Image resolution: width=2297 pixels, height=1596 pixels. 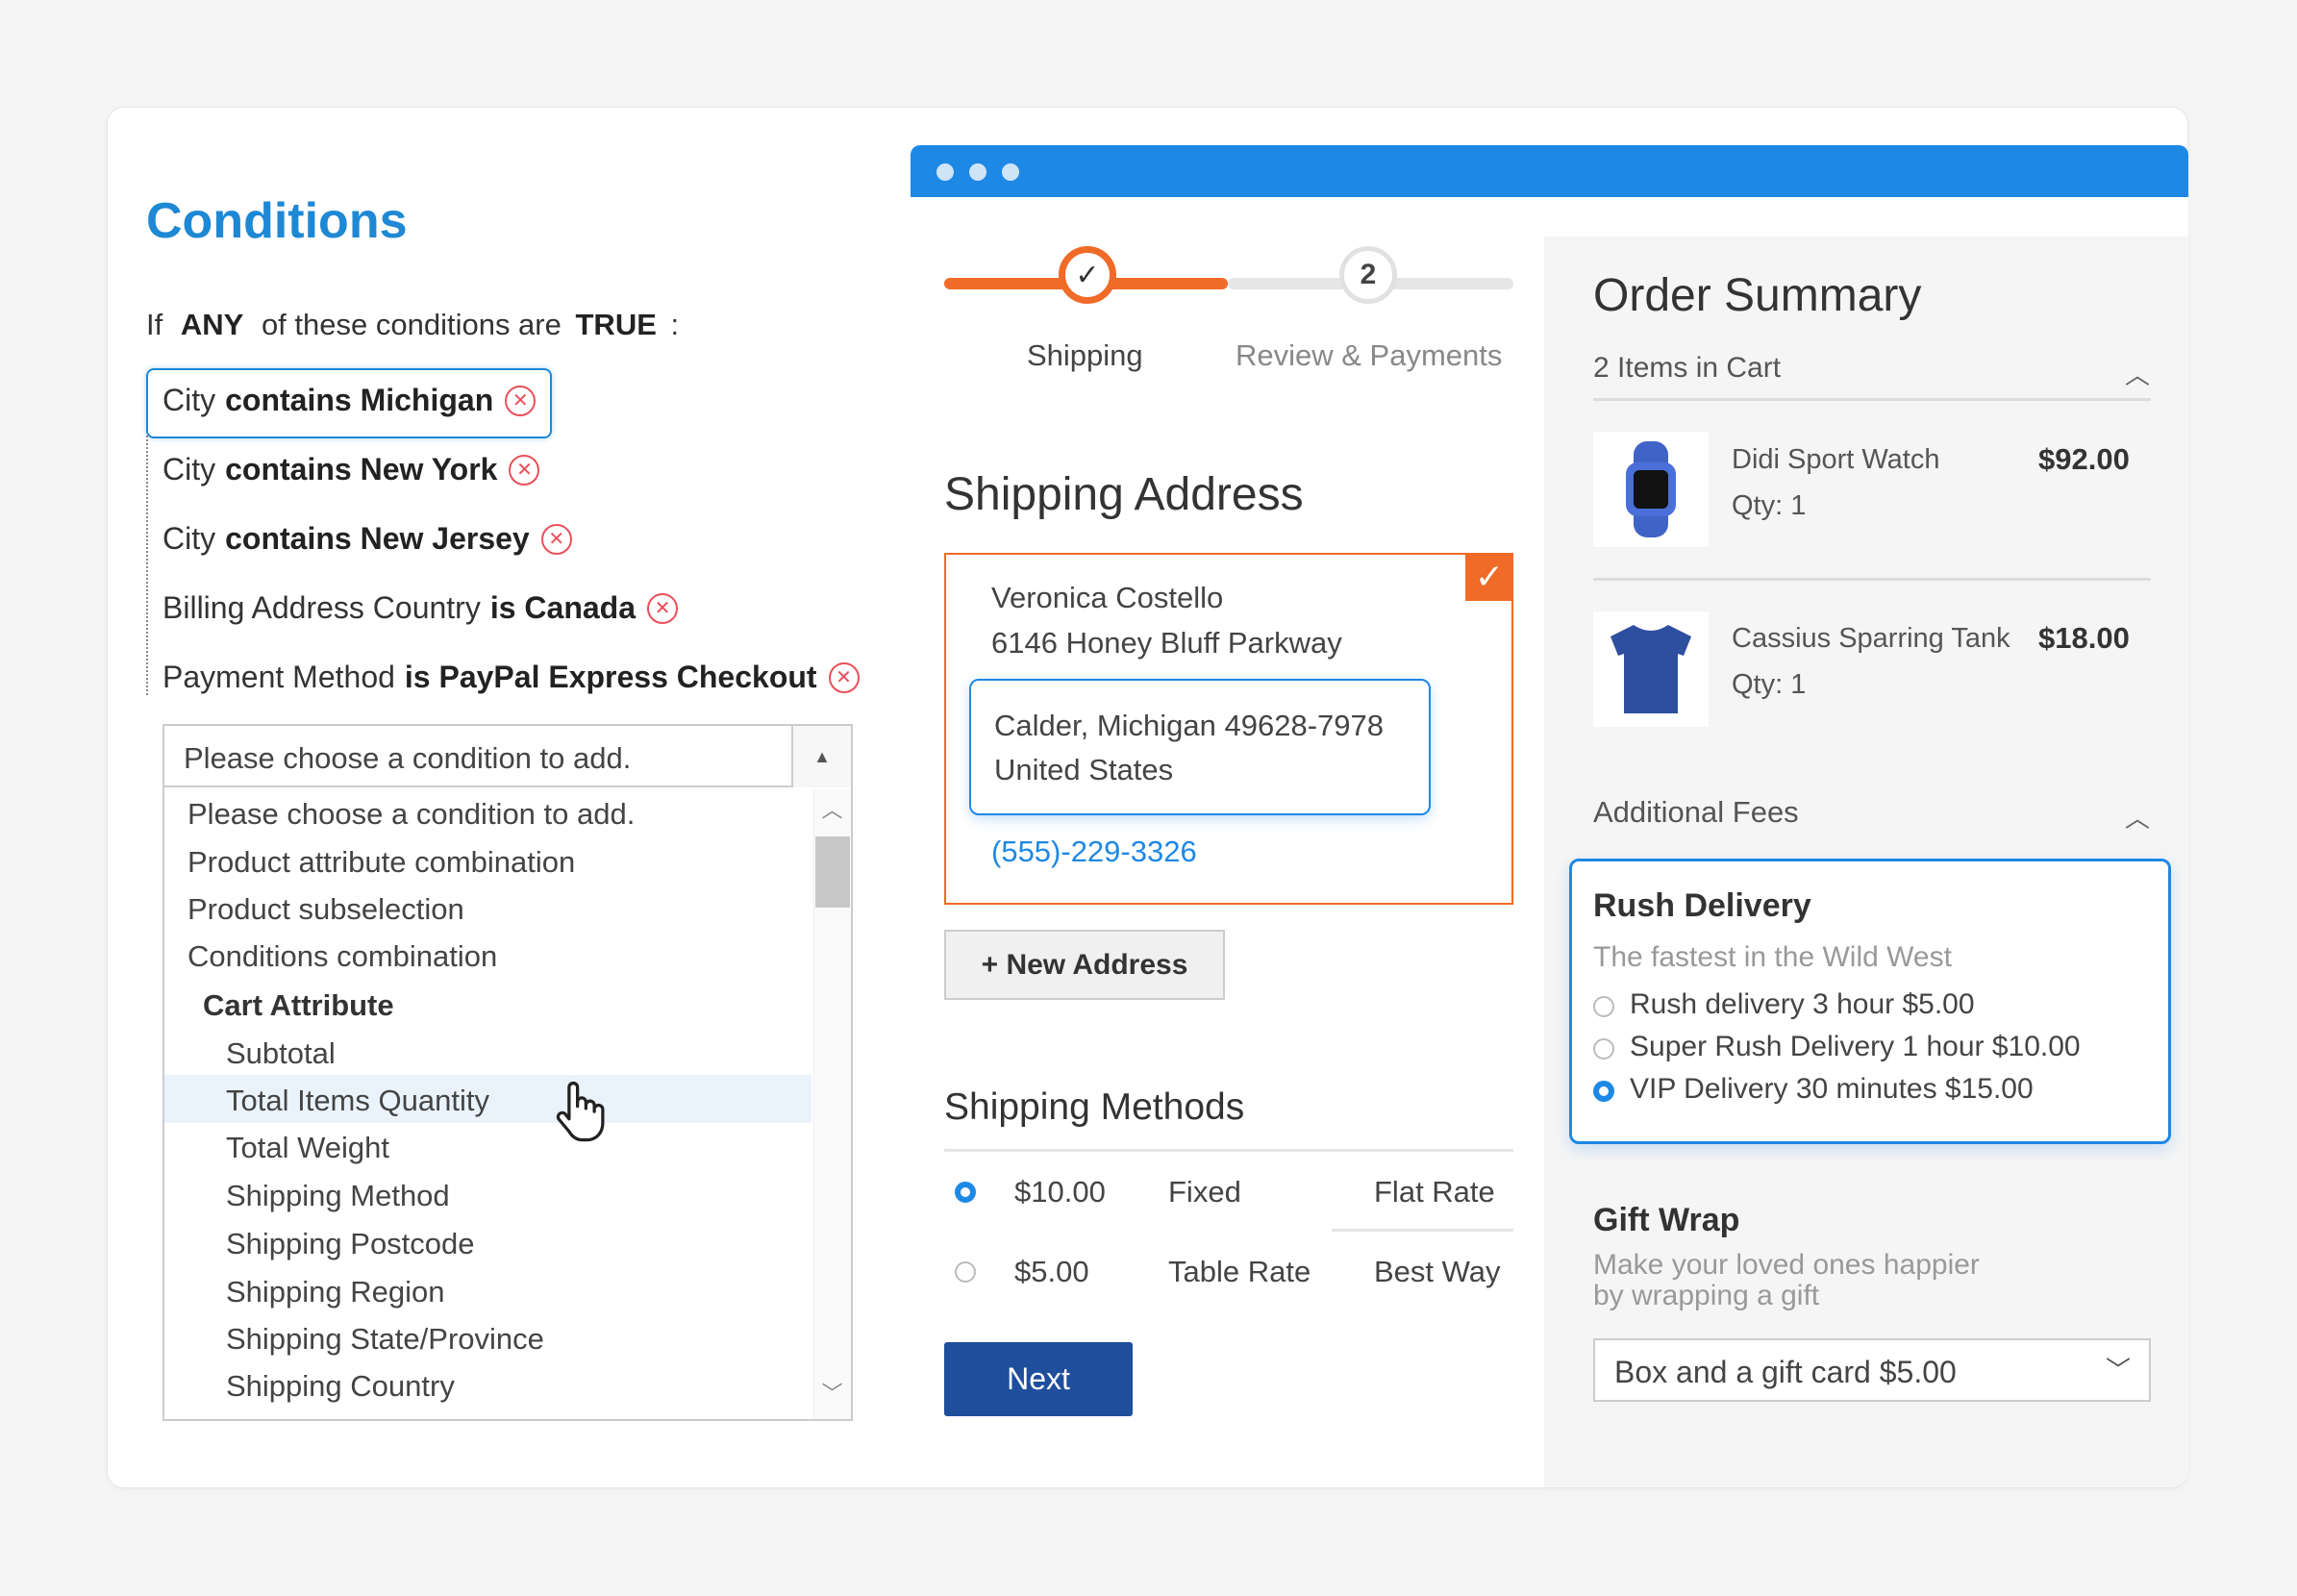 I want to click on condition-focus-box, so click(x=349, y=403).